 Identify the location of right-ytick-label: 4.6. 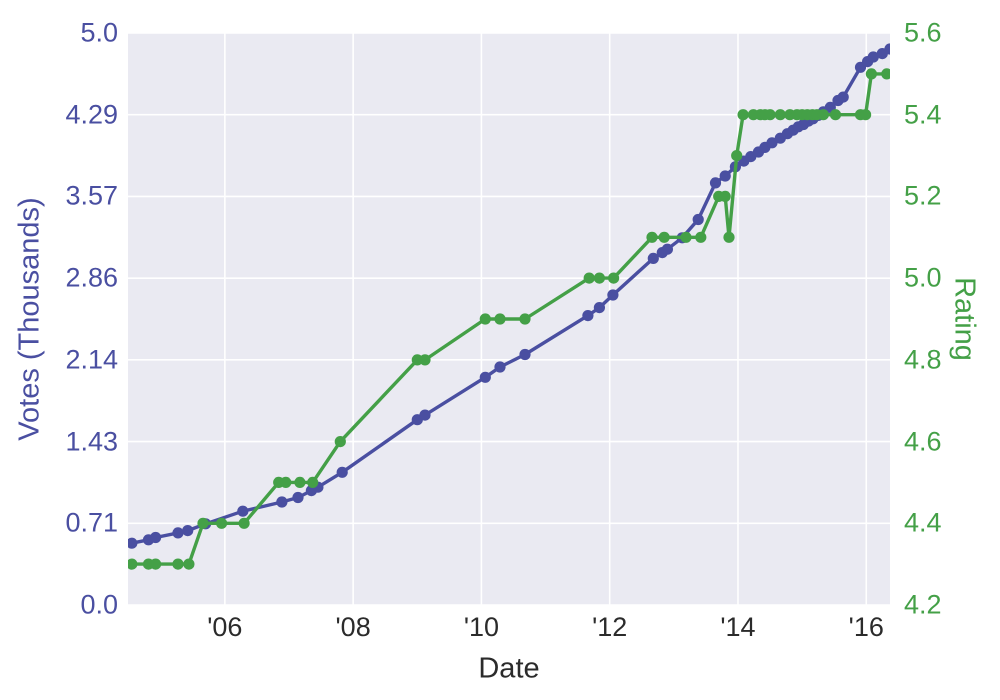
(923, 441).